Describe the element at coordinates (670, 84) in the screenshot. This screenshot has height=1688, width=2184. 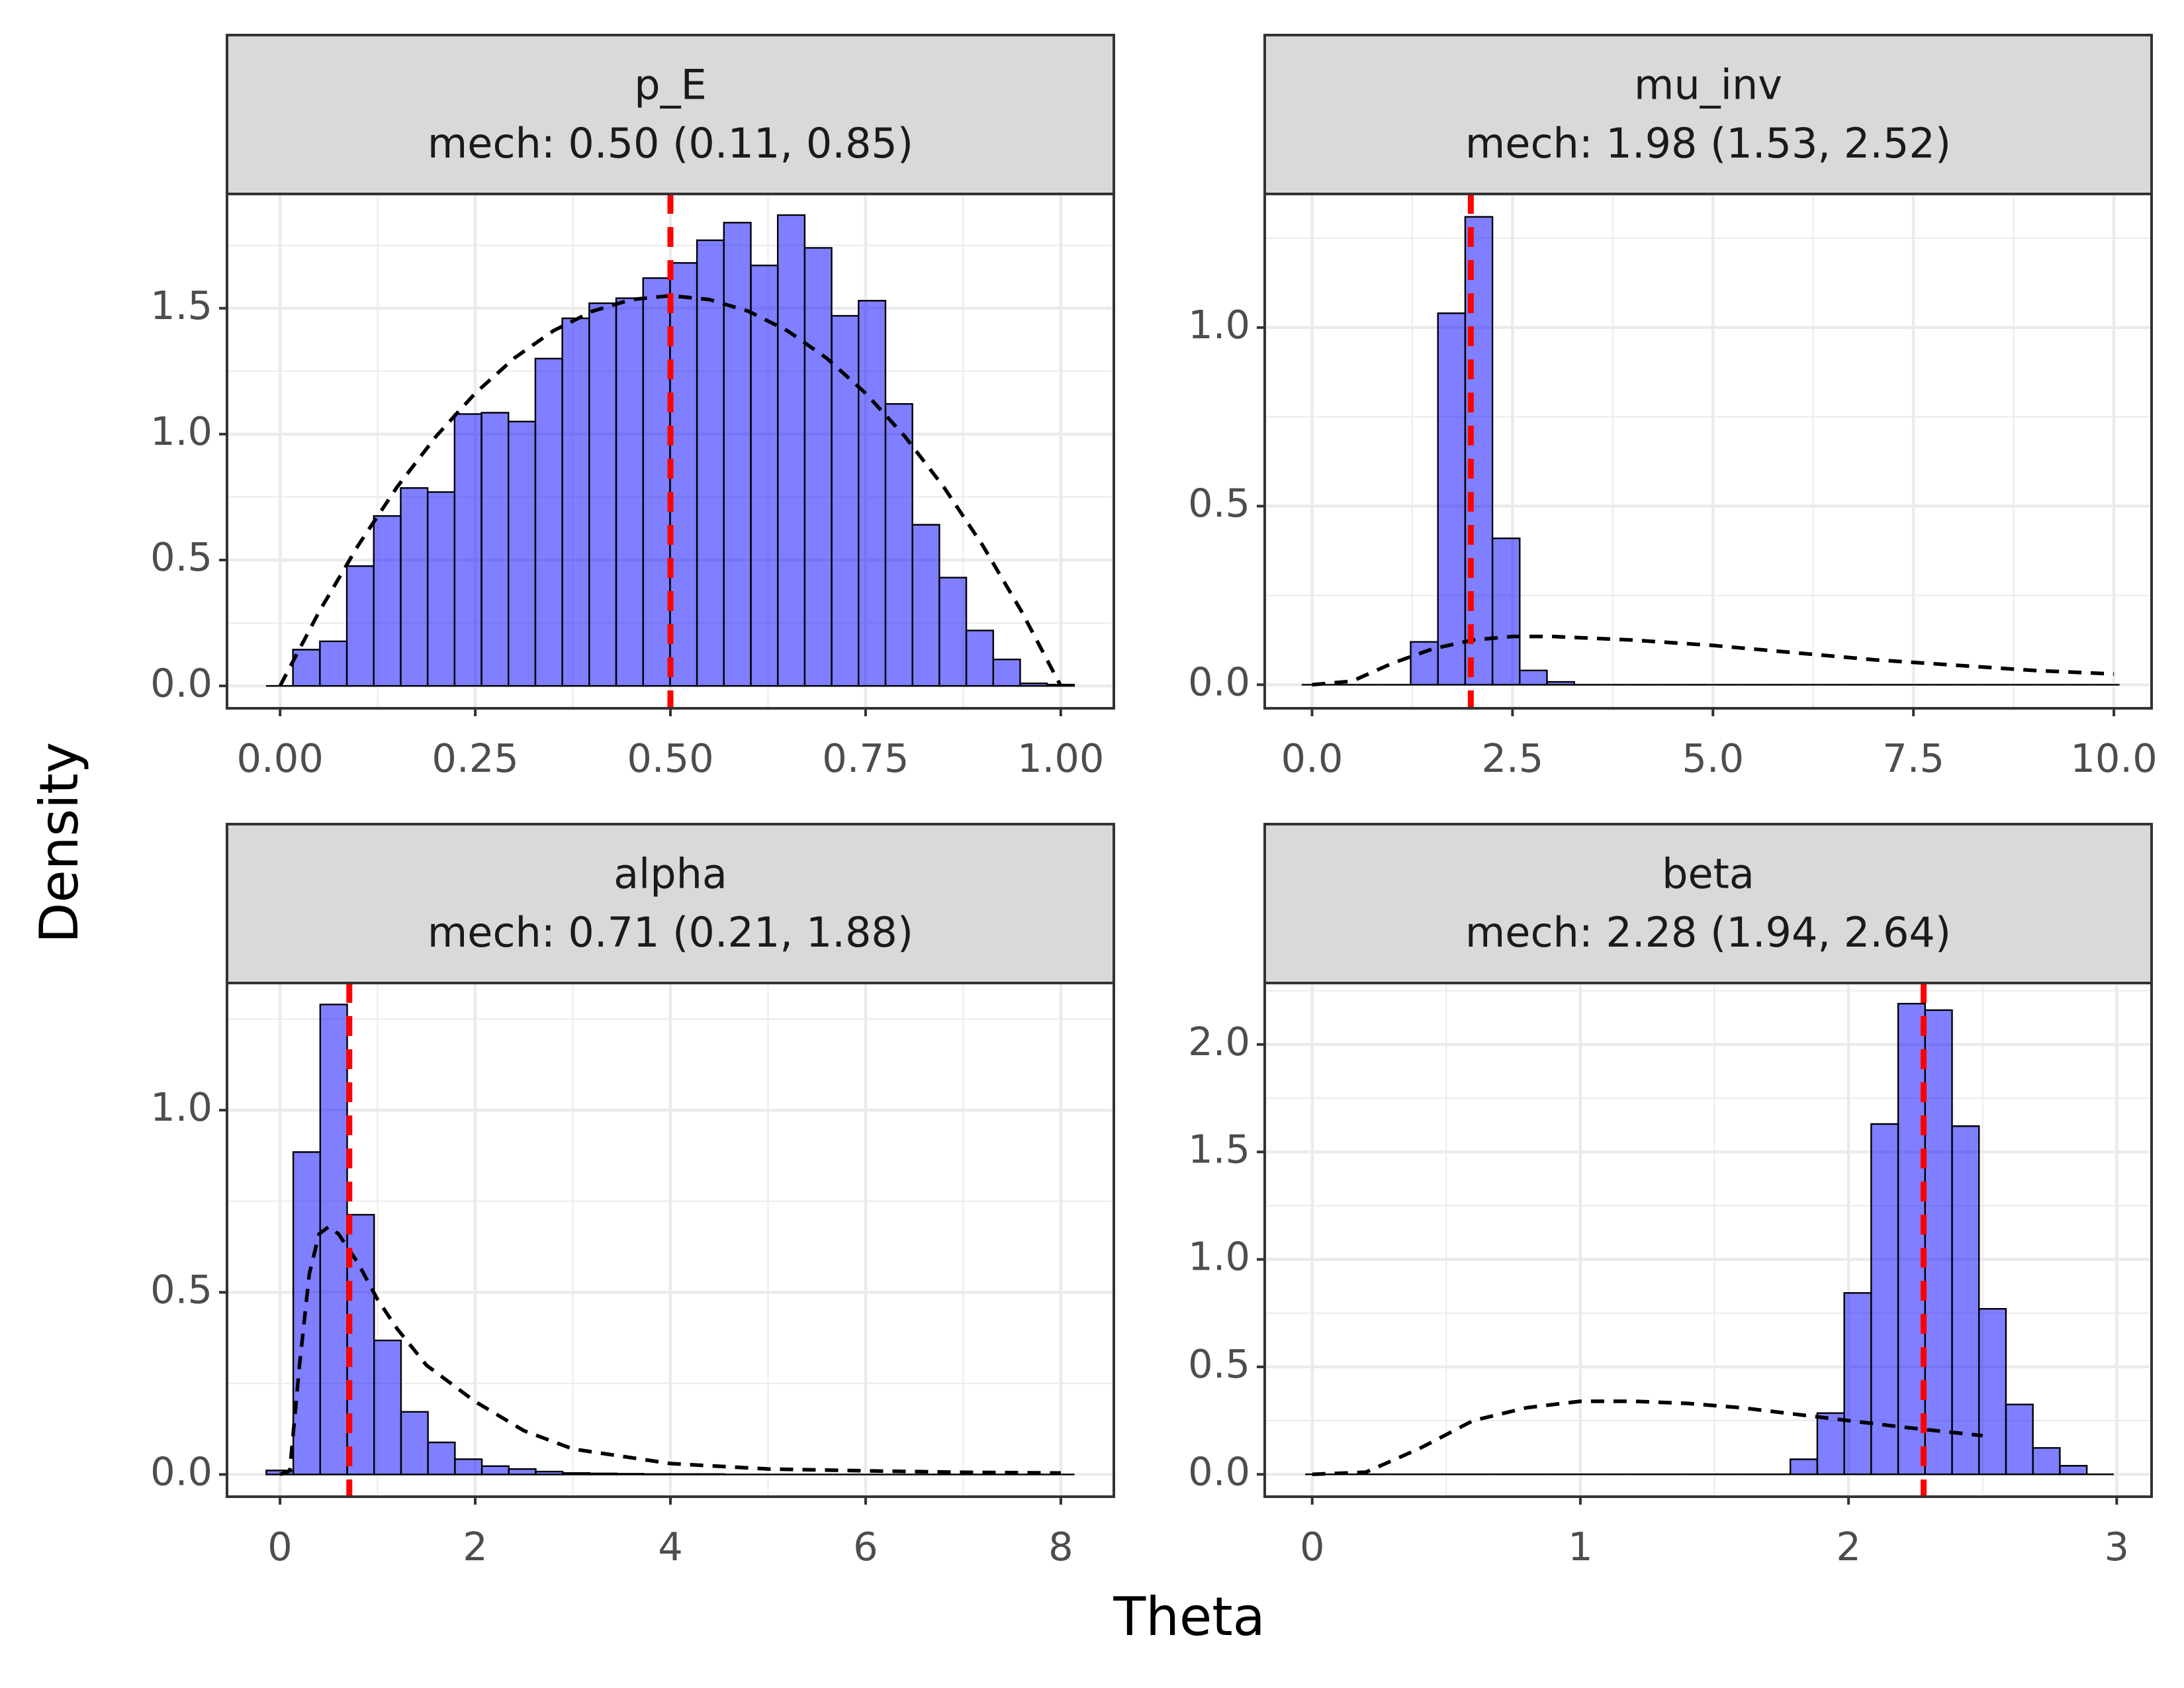
I see `facet-title: p_E` at that location.